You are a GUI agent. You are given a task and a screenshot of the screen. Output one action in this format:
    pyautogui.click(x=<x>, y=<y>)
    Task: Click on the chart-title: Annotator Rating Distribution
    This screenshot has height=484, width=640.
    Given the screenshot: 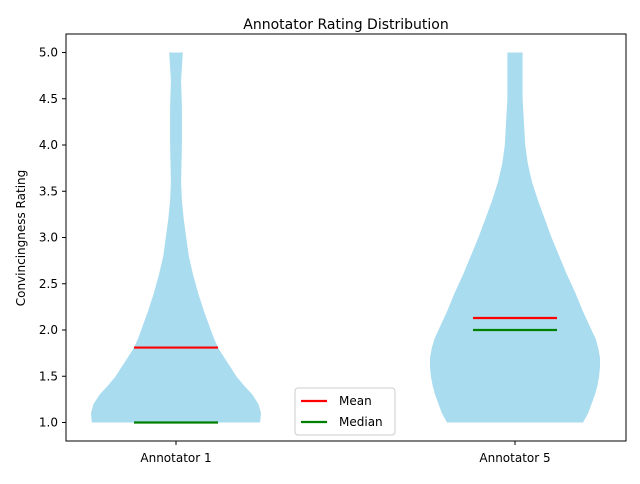 What is the action you would take?
    pyautogui.click(x=345, y=25)
    